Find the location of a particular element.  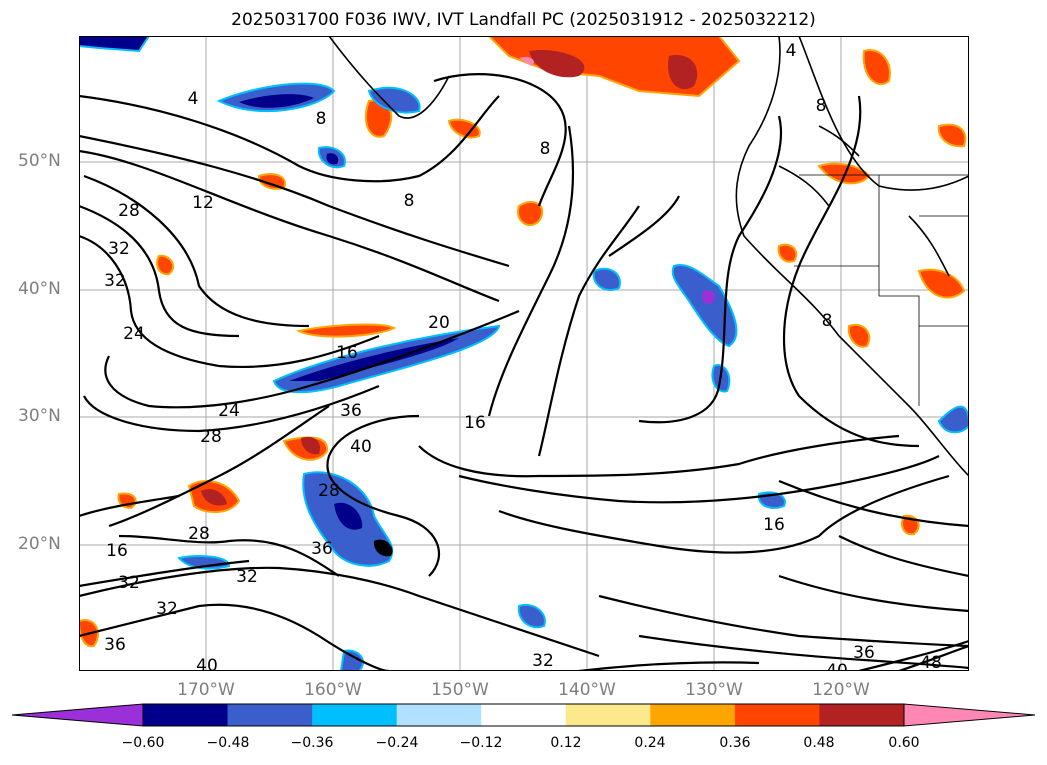

colorbar is located at coordinates (523, 715).